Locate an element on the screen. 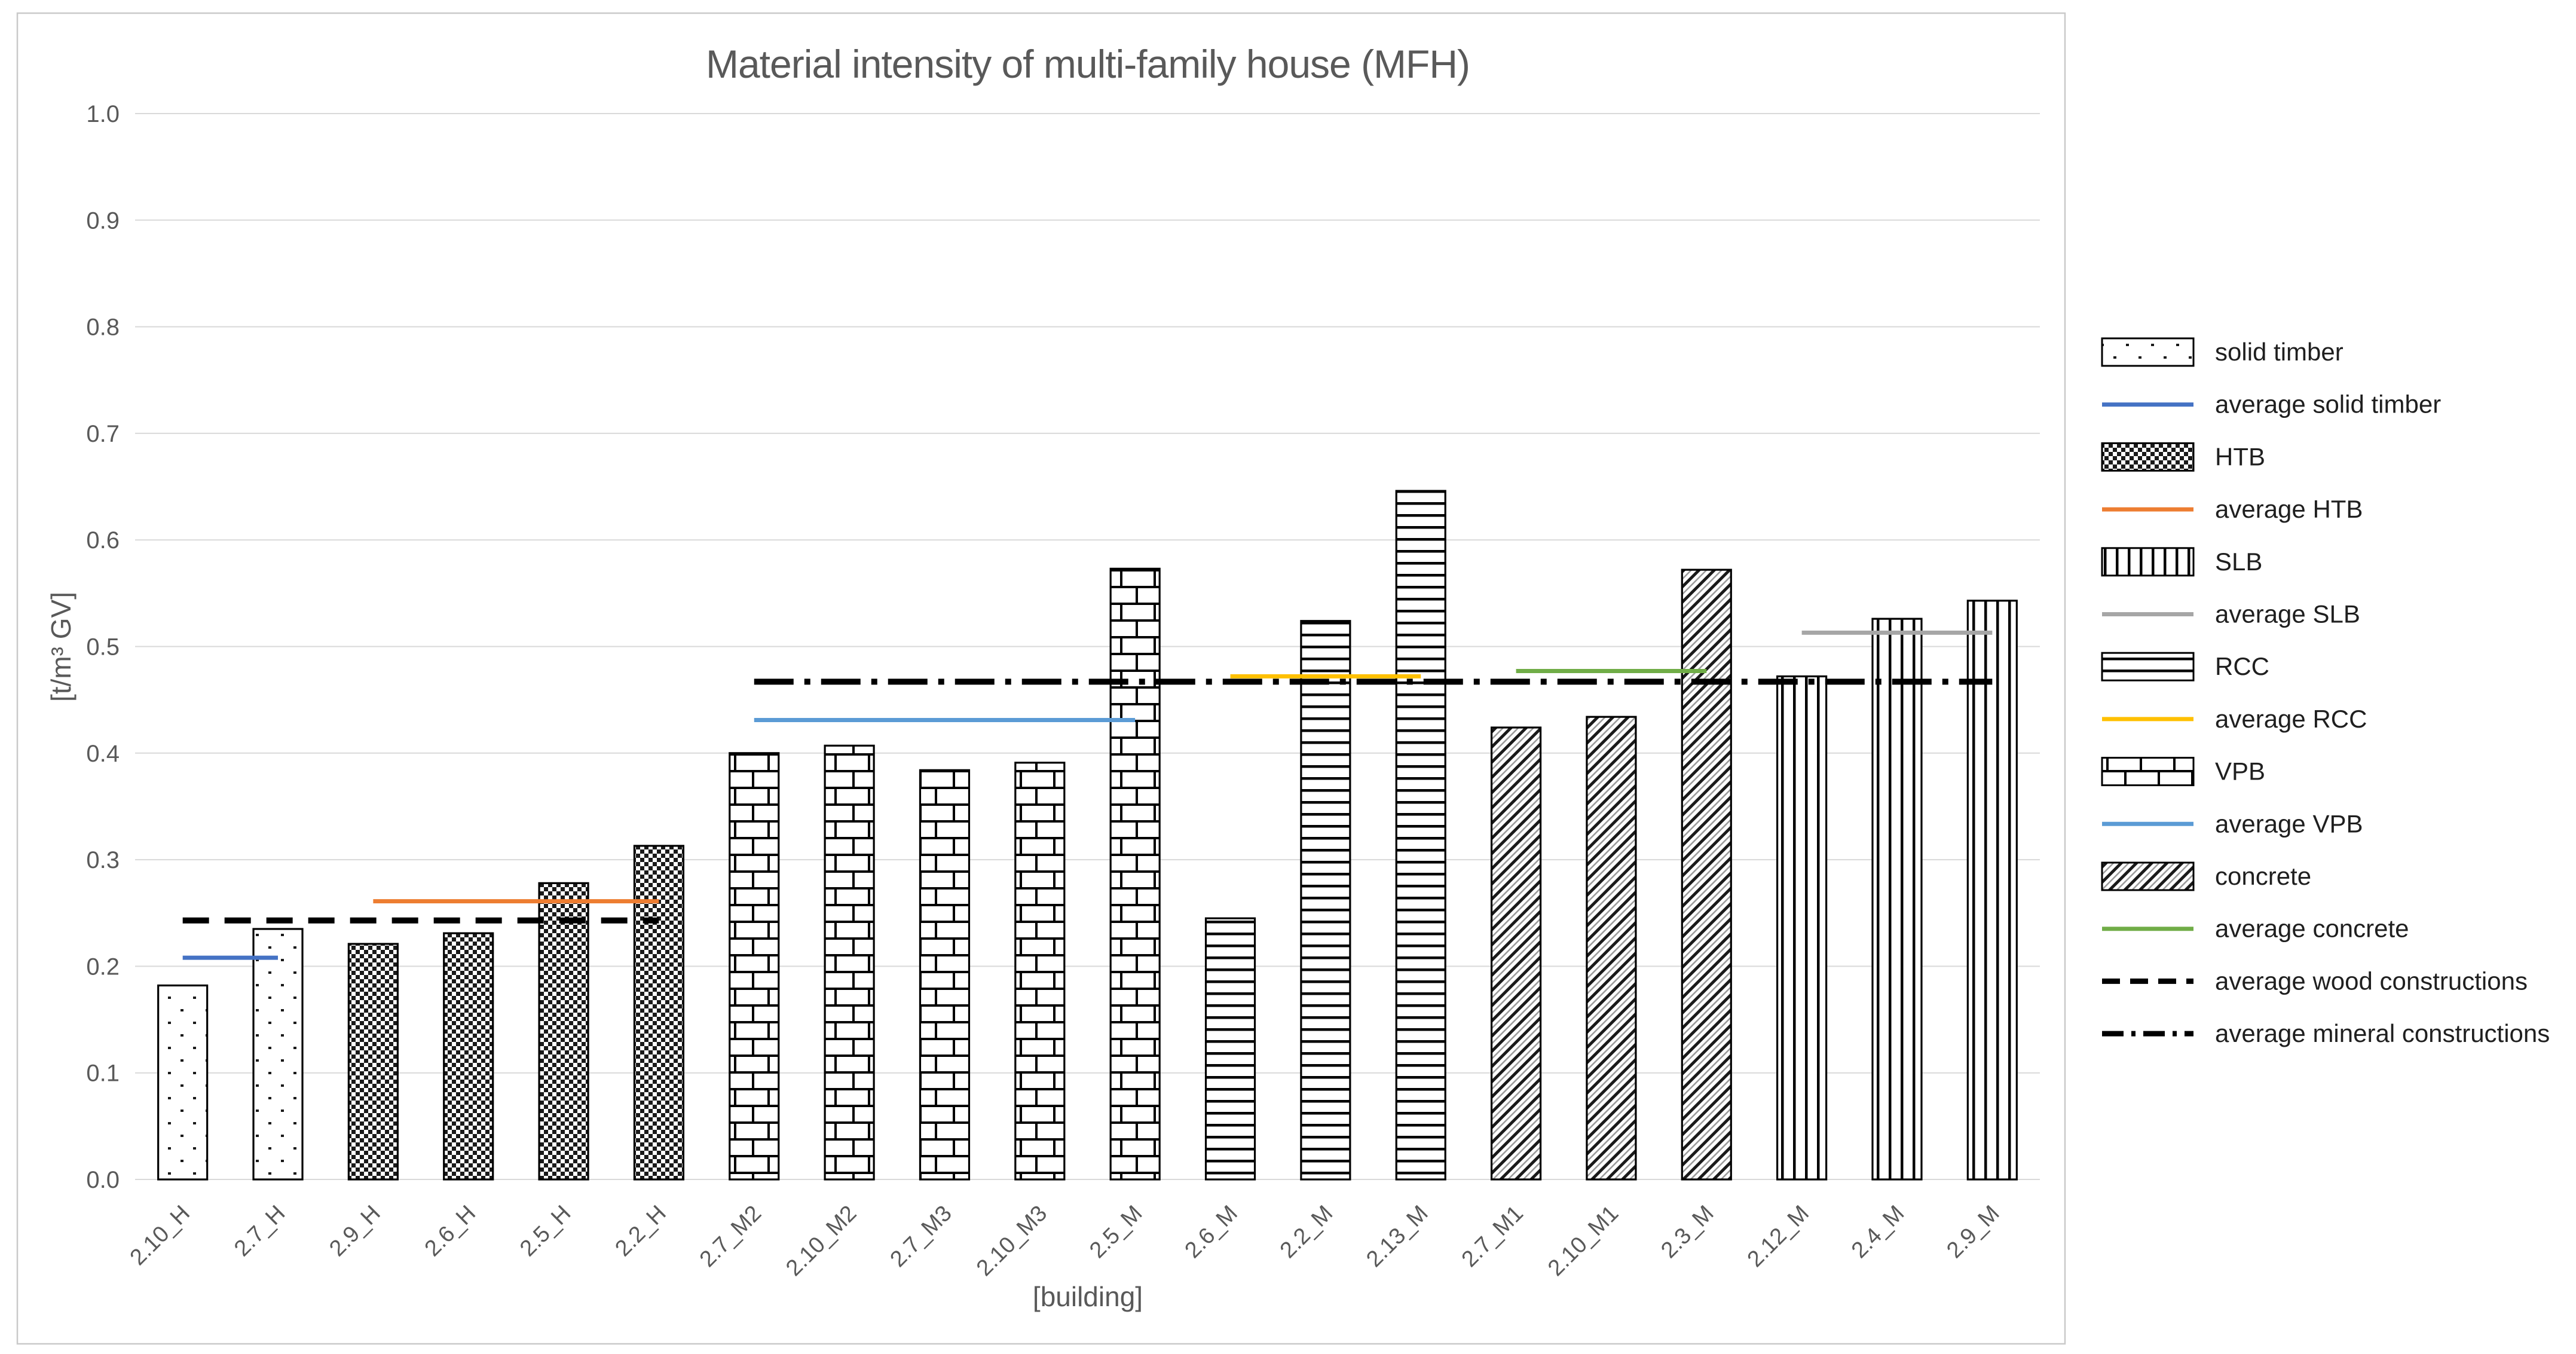 This screenshot has height=1354, width=2576. legend-item: average mineral constructions is located at coordinates (2326, 1033).